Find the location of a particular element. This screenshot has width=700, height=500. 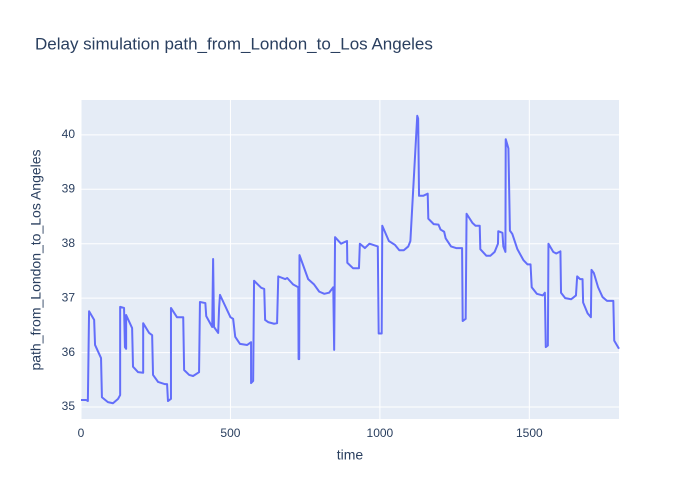

x-tick-label: 0 is located at coordinates (81, 433).